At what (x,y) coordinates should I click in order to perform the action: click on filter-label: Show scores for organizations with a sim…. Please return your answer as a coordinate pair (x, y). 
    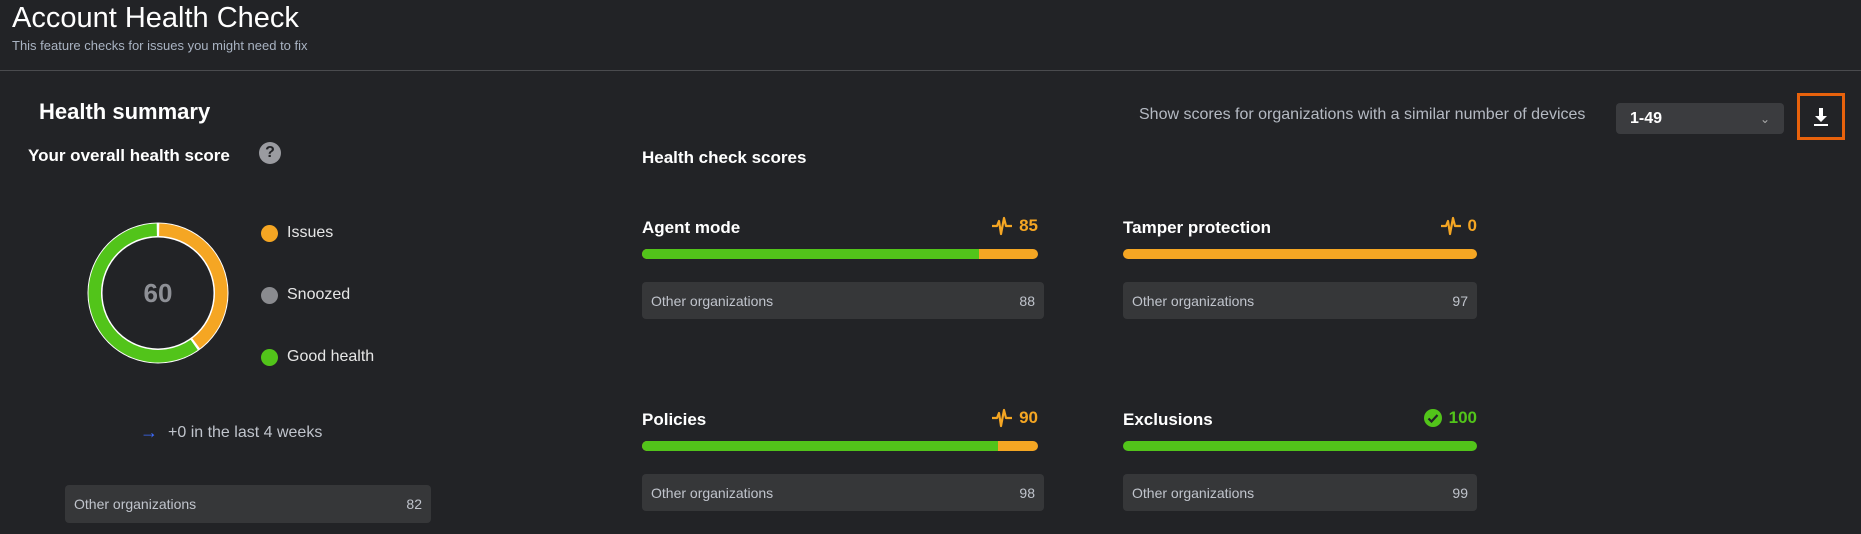
    Looking at the image, I should click on (1362, 114).